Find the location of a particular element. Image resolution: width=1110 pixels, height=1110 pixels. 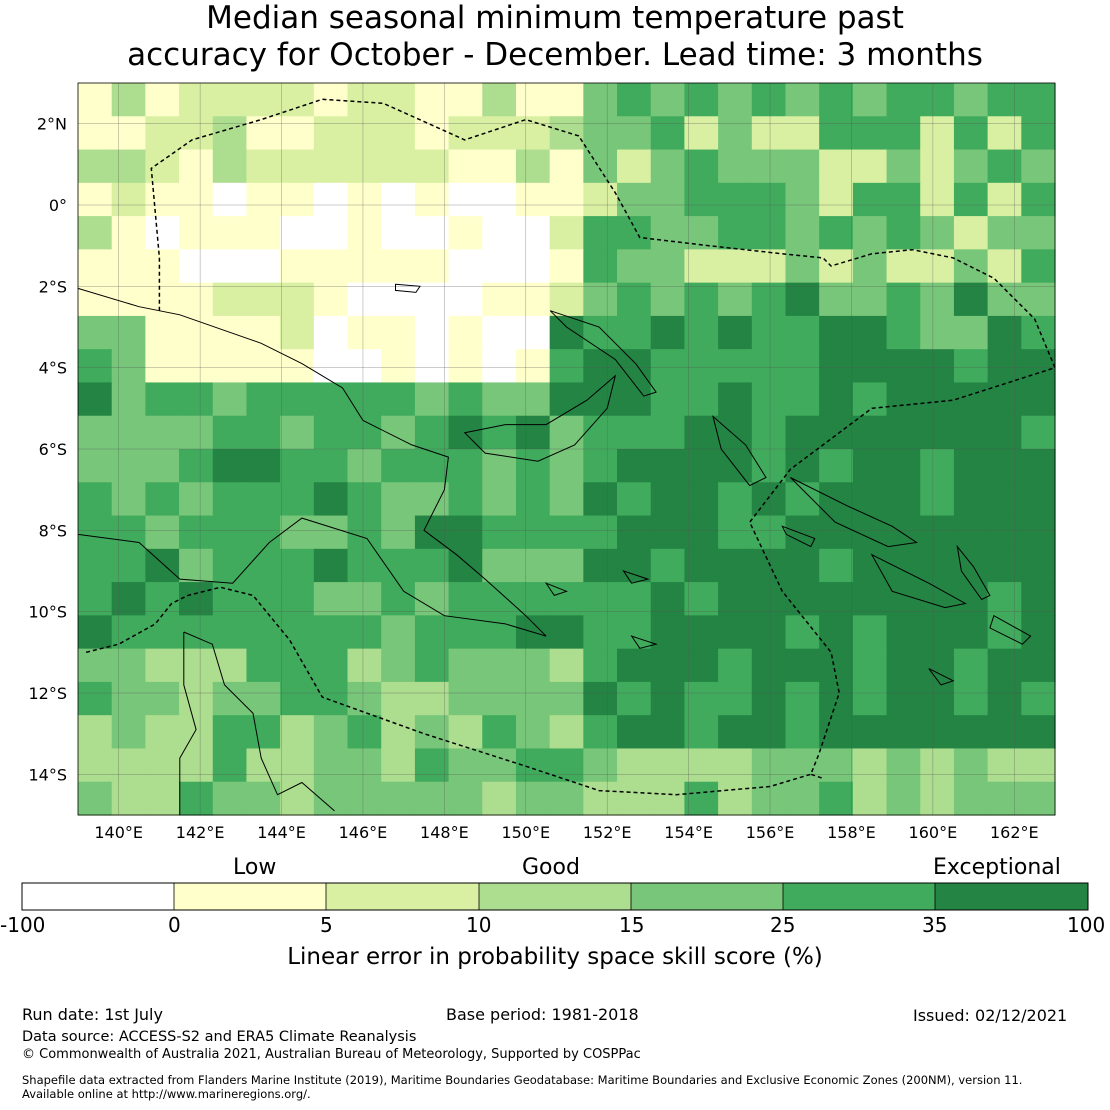

coastline is located at coordinates (854, 512).